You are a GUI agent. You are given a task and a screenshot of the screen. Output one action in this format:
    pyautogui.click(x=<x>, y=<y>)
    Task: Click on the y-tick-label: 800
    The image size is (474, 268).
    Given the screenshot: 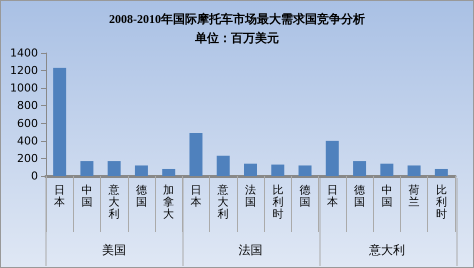 What is the action you would take?
    pyautogui.click(x=27, y=105)
    